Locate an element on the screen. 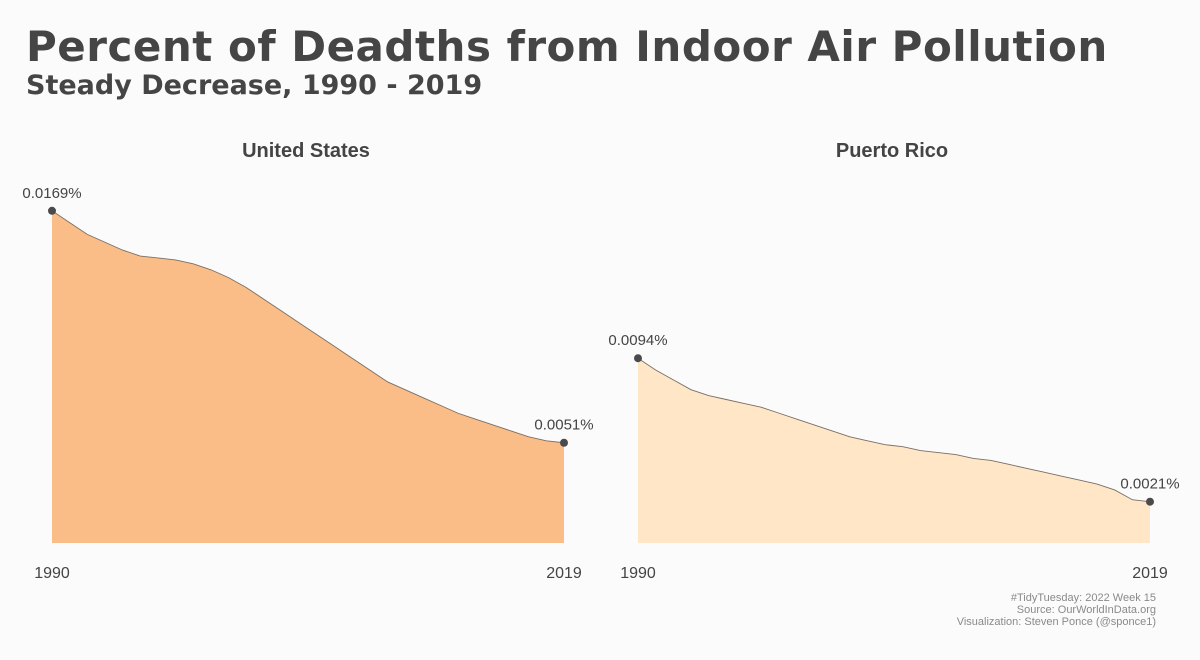 The height and width of the screenshot is (660, 1200). us-tick-end: 2019 is located at coordinates (564, 573).